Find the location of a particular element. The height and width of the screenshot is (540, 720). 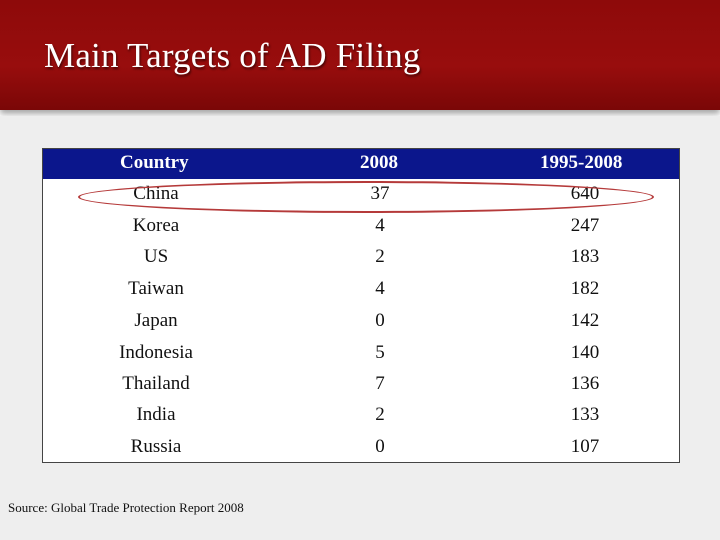

country-cell: US is located at coordinates (156, 256).